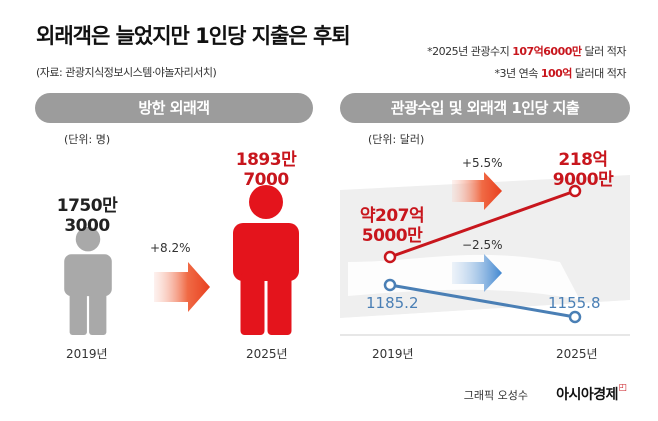 Image resolution: width=658 pixels, height=421 pixels. Describe the element at coordinates (583, 160) in the screenshot. I see `revenue-2025-value-line1: 218억` at that location.